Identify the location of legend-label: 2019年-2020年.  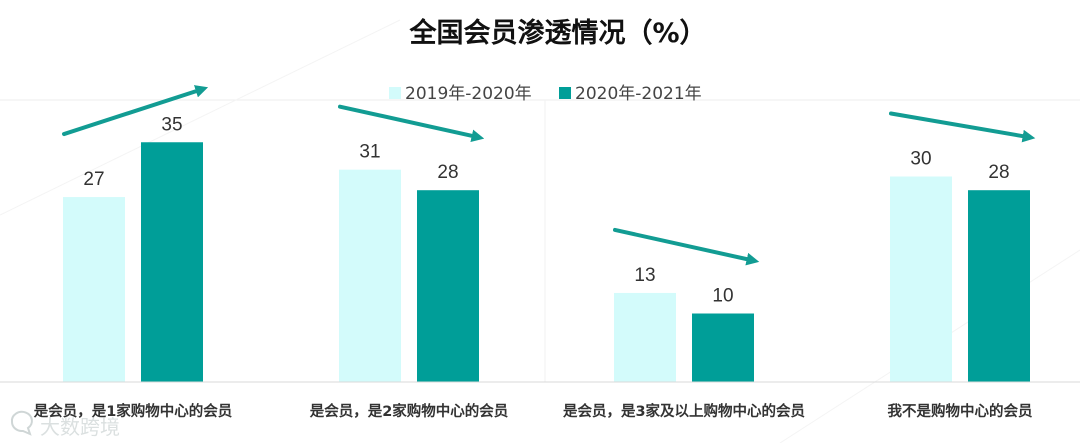
(468, 94).